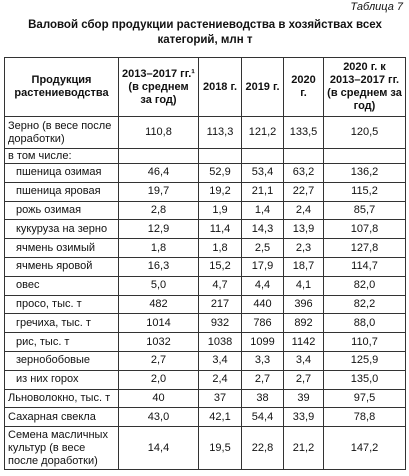  I want to click on cell-value: 396, so click(303, 304).